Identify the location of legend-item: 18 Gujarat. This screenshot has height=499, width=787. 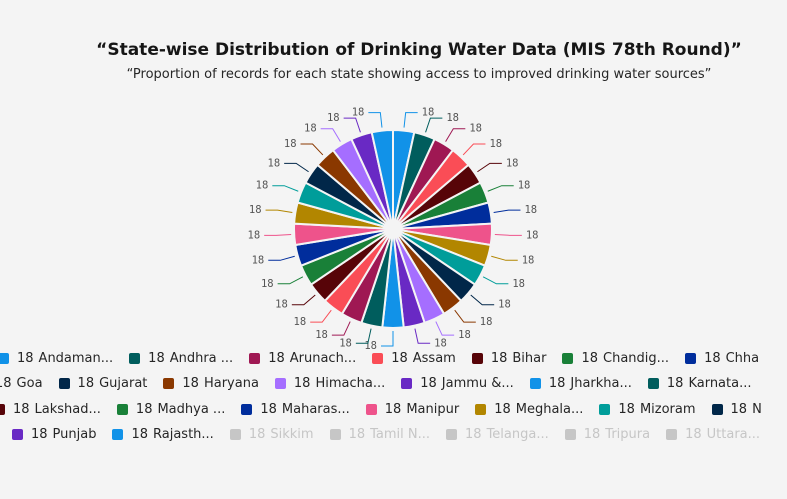
(102, 383).